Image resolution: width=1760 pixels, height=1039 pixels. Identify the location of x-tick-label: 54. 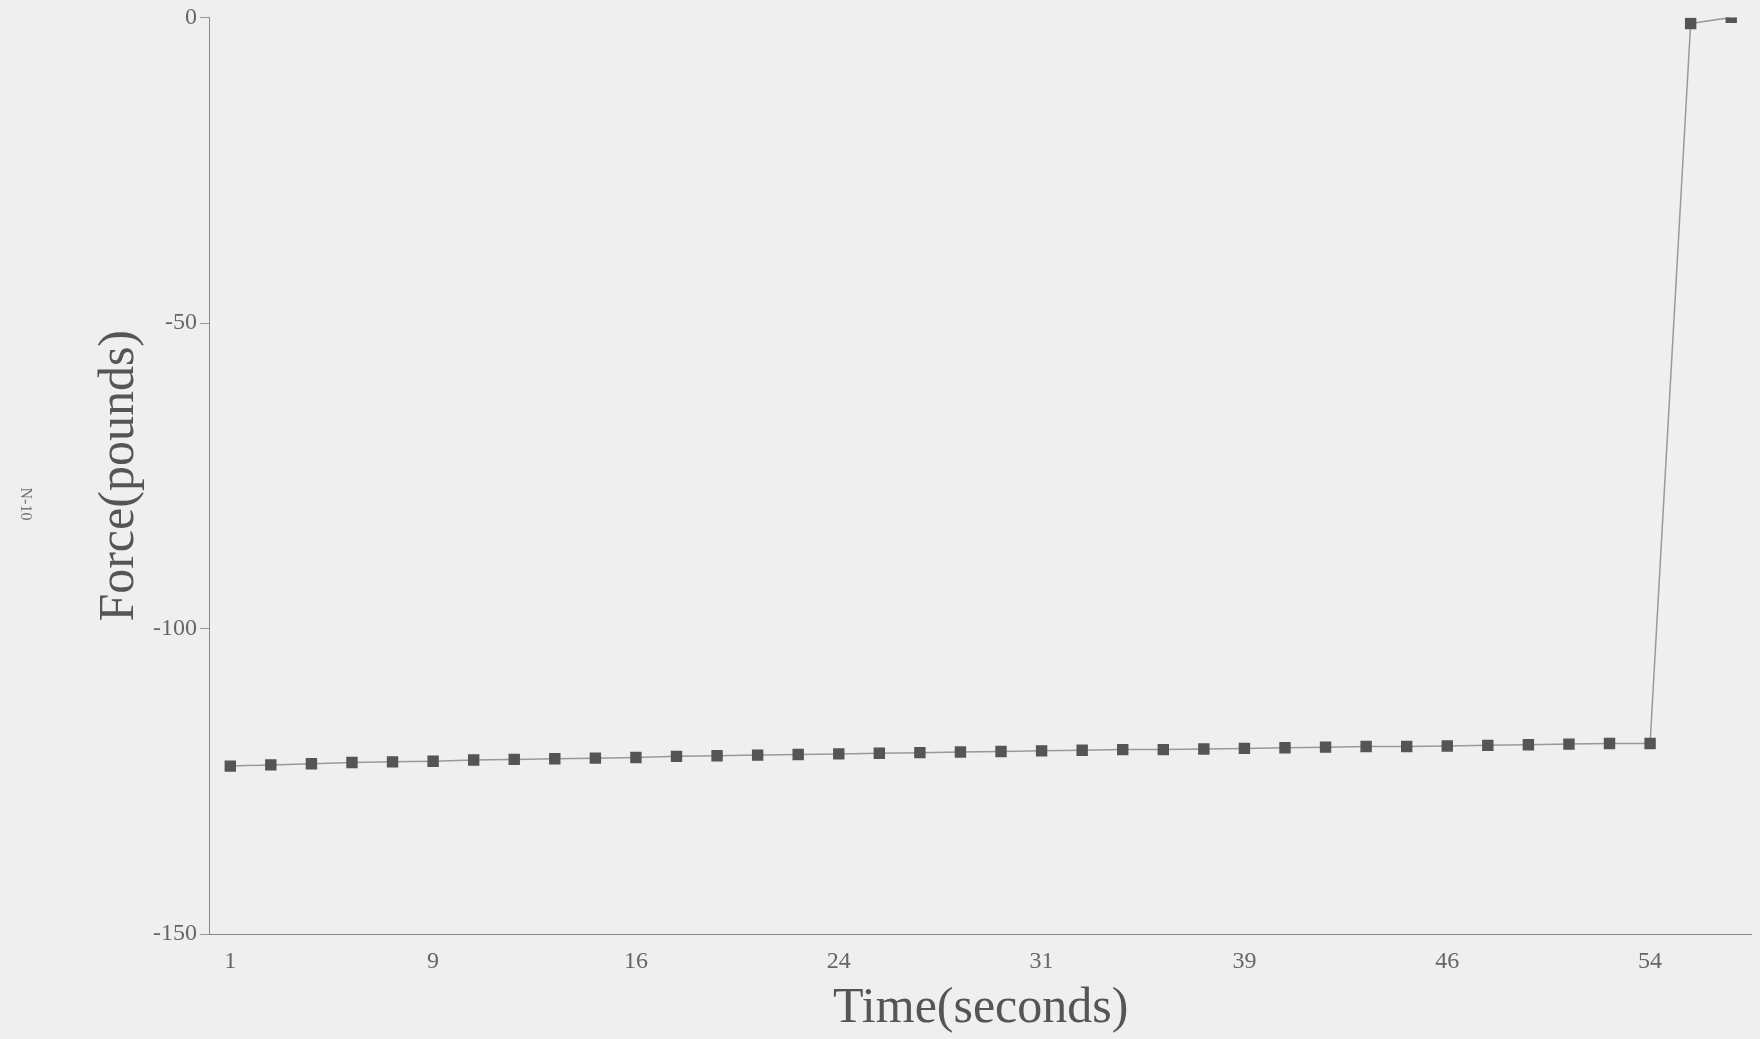
(1650, 959).